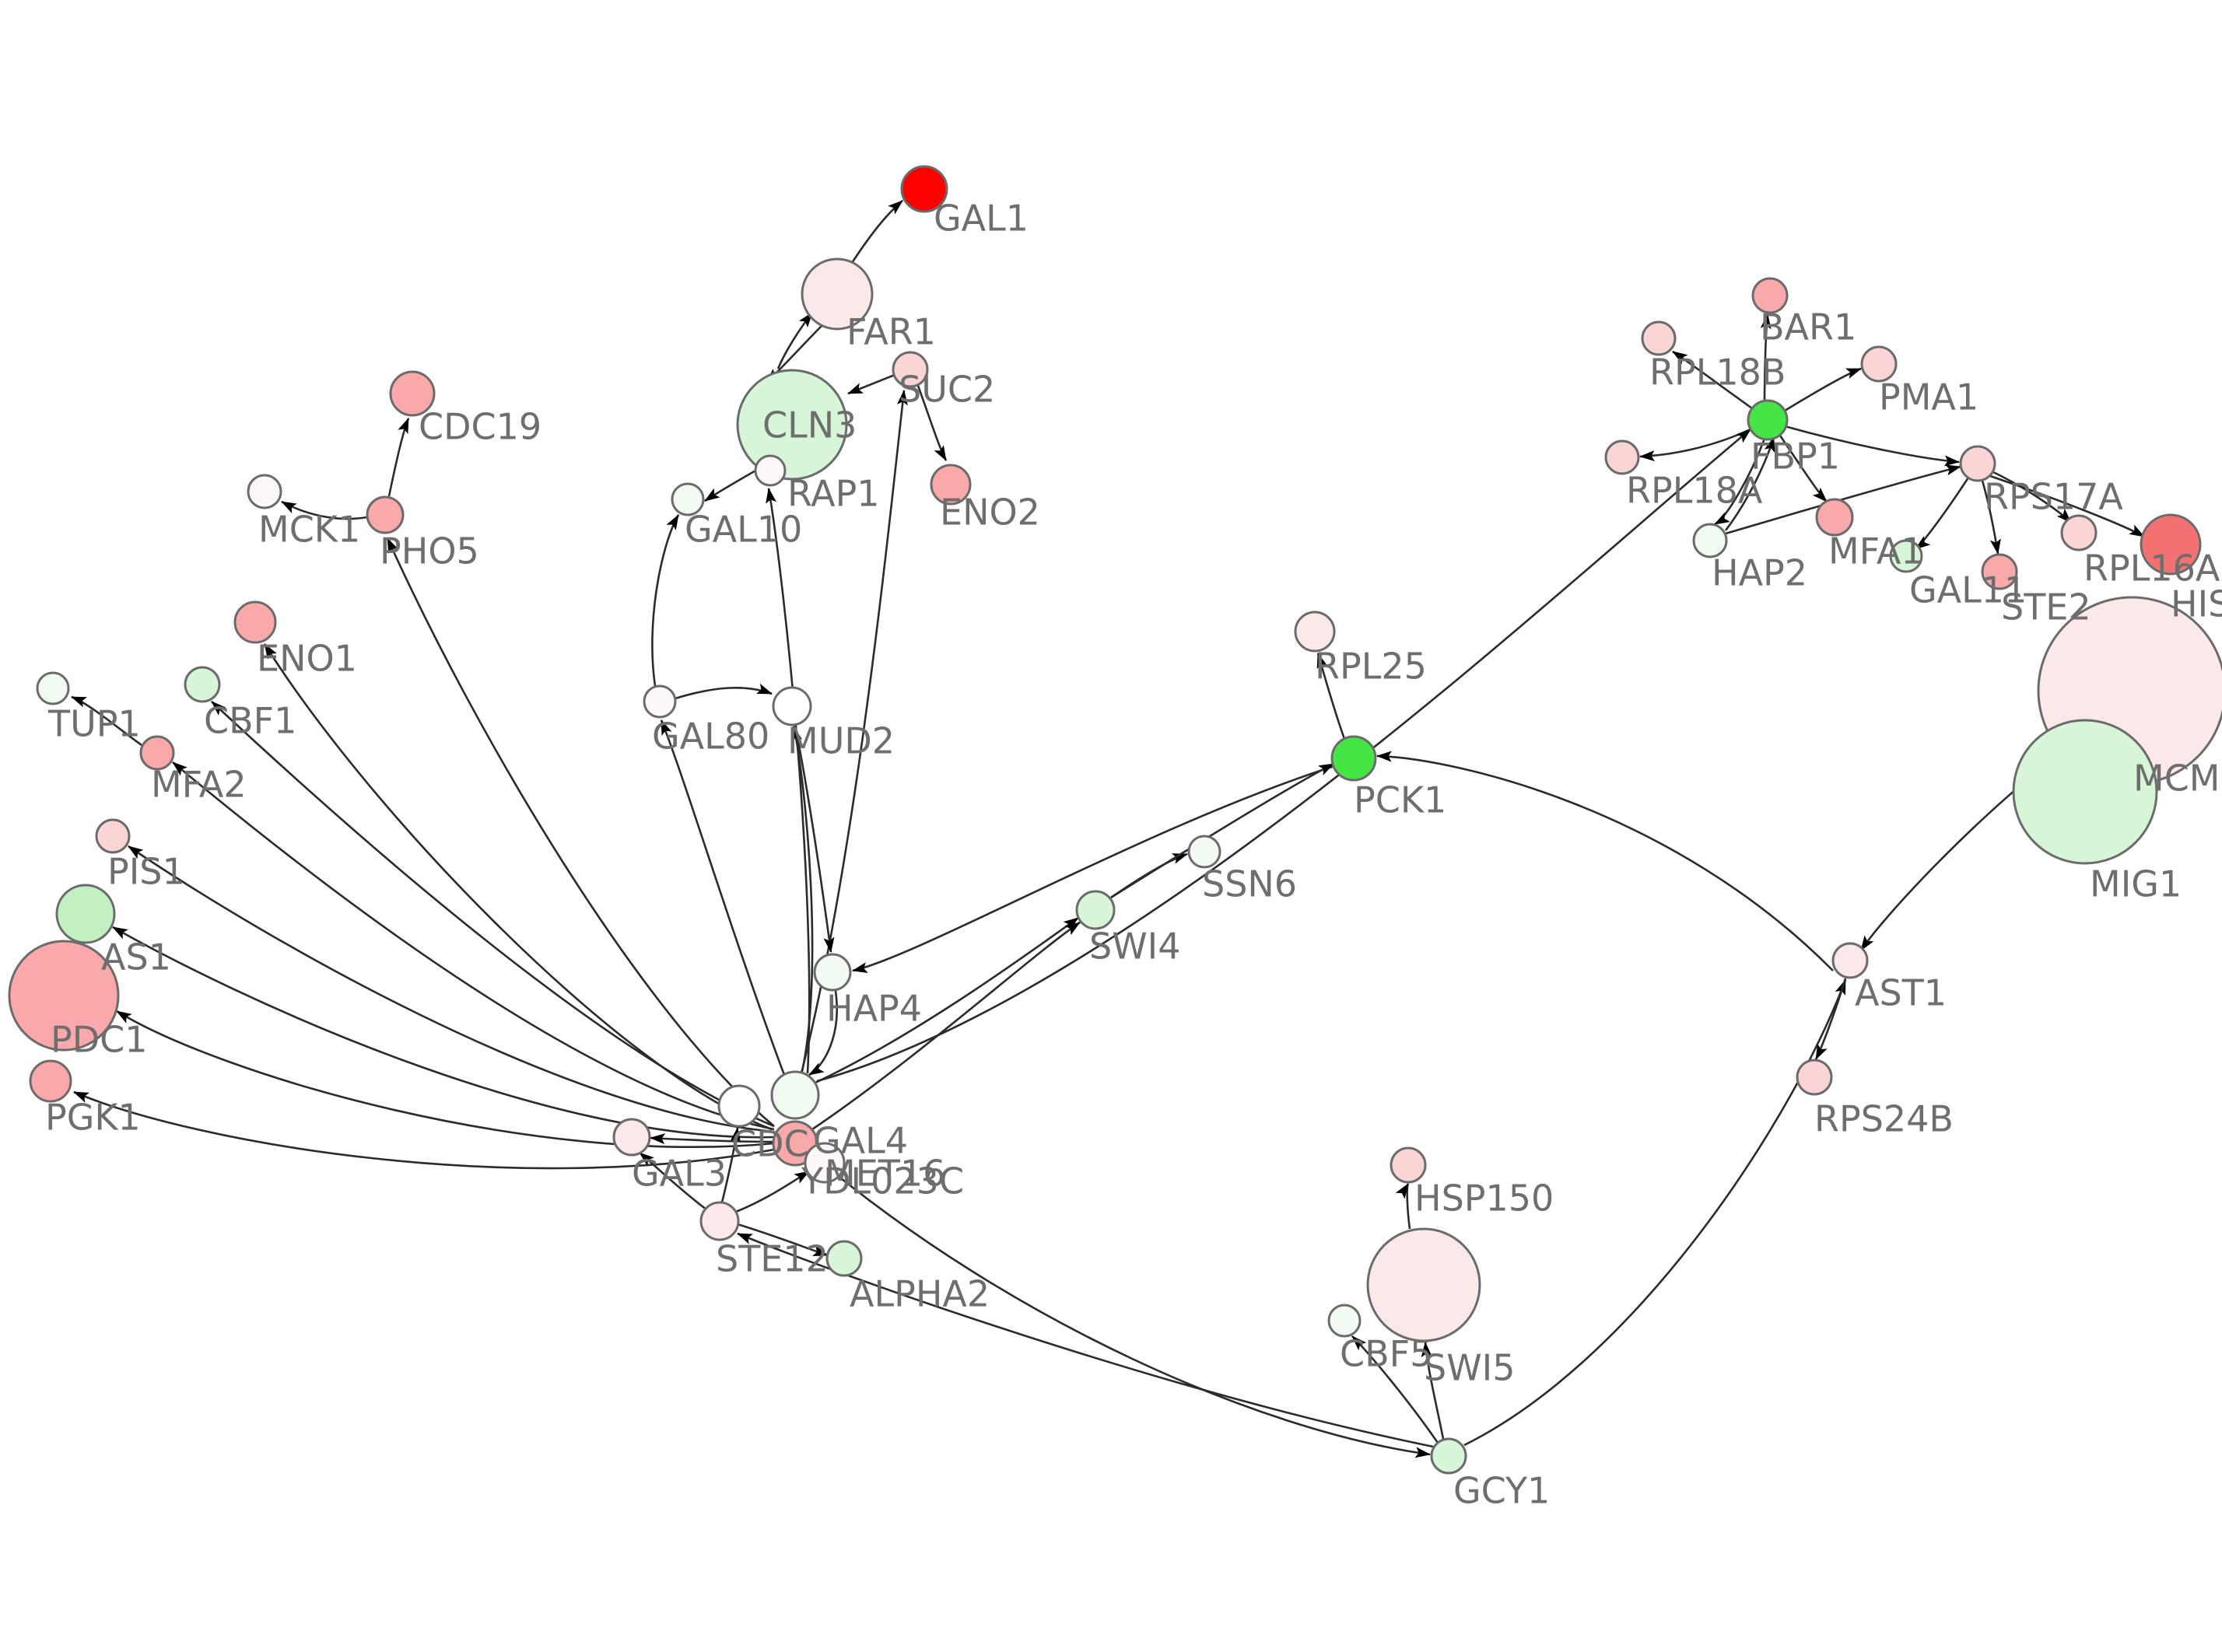 This screenshot has height=1652, width=2222. Describe the element at coordinates (1095, 910) in the screenshot. I see `node-swi4` at that location.